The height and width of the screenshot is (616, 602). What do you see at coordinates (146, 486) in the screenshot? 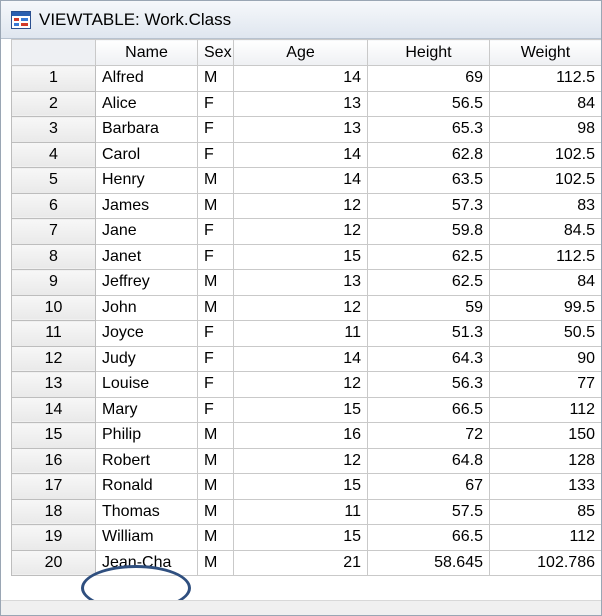
I see `cell-name: Ronald` at bounding box center [146, 486].